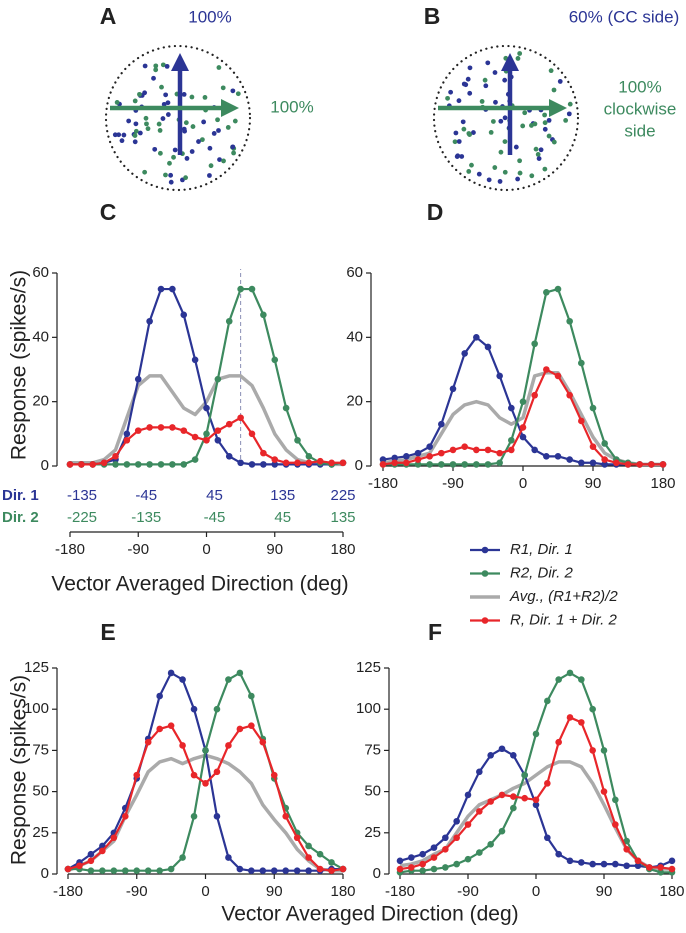  I want to click on diagram-label: side, so click(639, 130).